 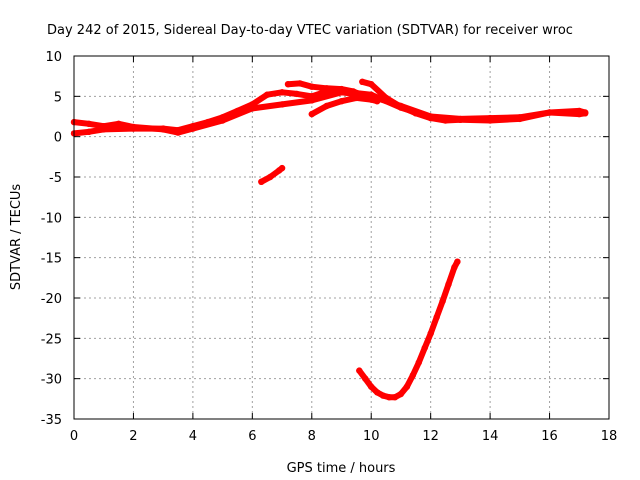 I want to click on x-tick-label: 16, so click(x=549, y=436).